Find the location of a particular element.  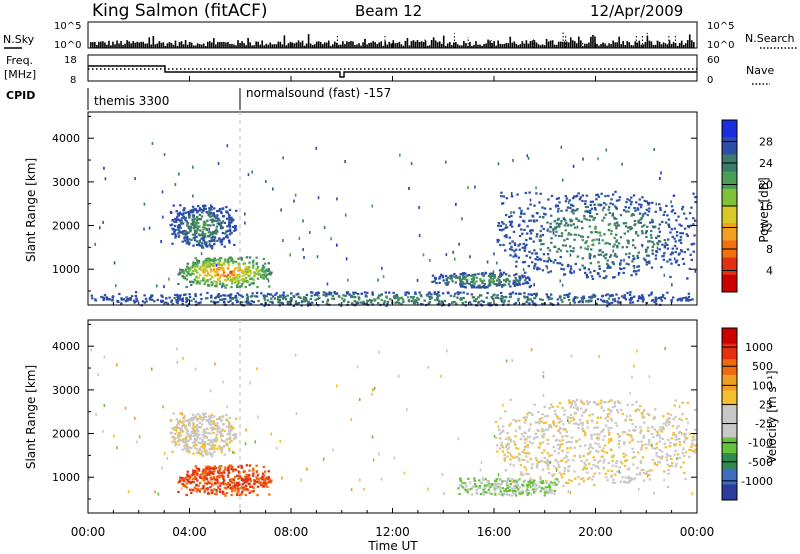

colorbar-tick-label: 12 is located at coordinates (766, 228).